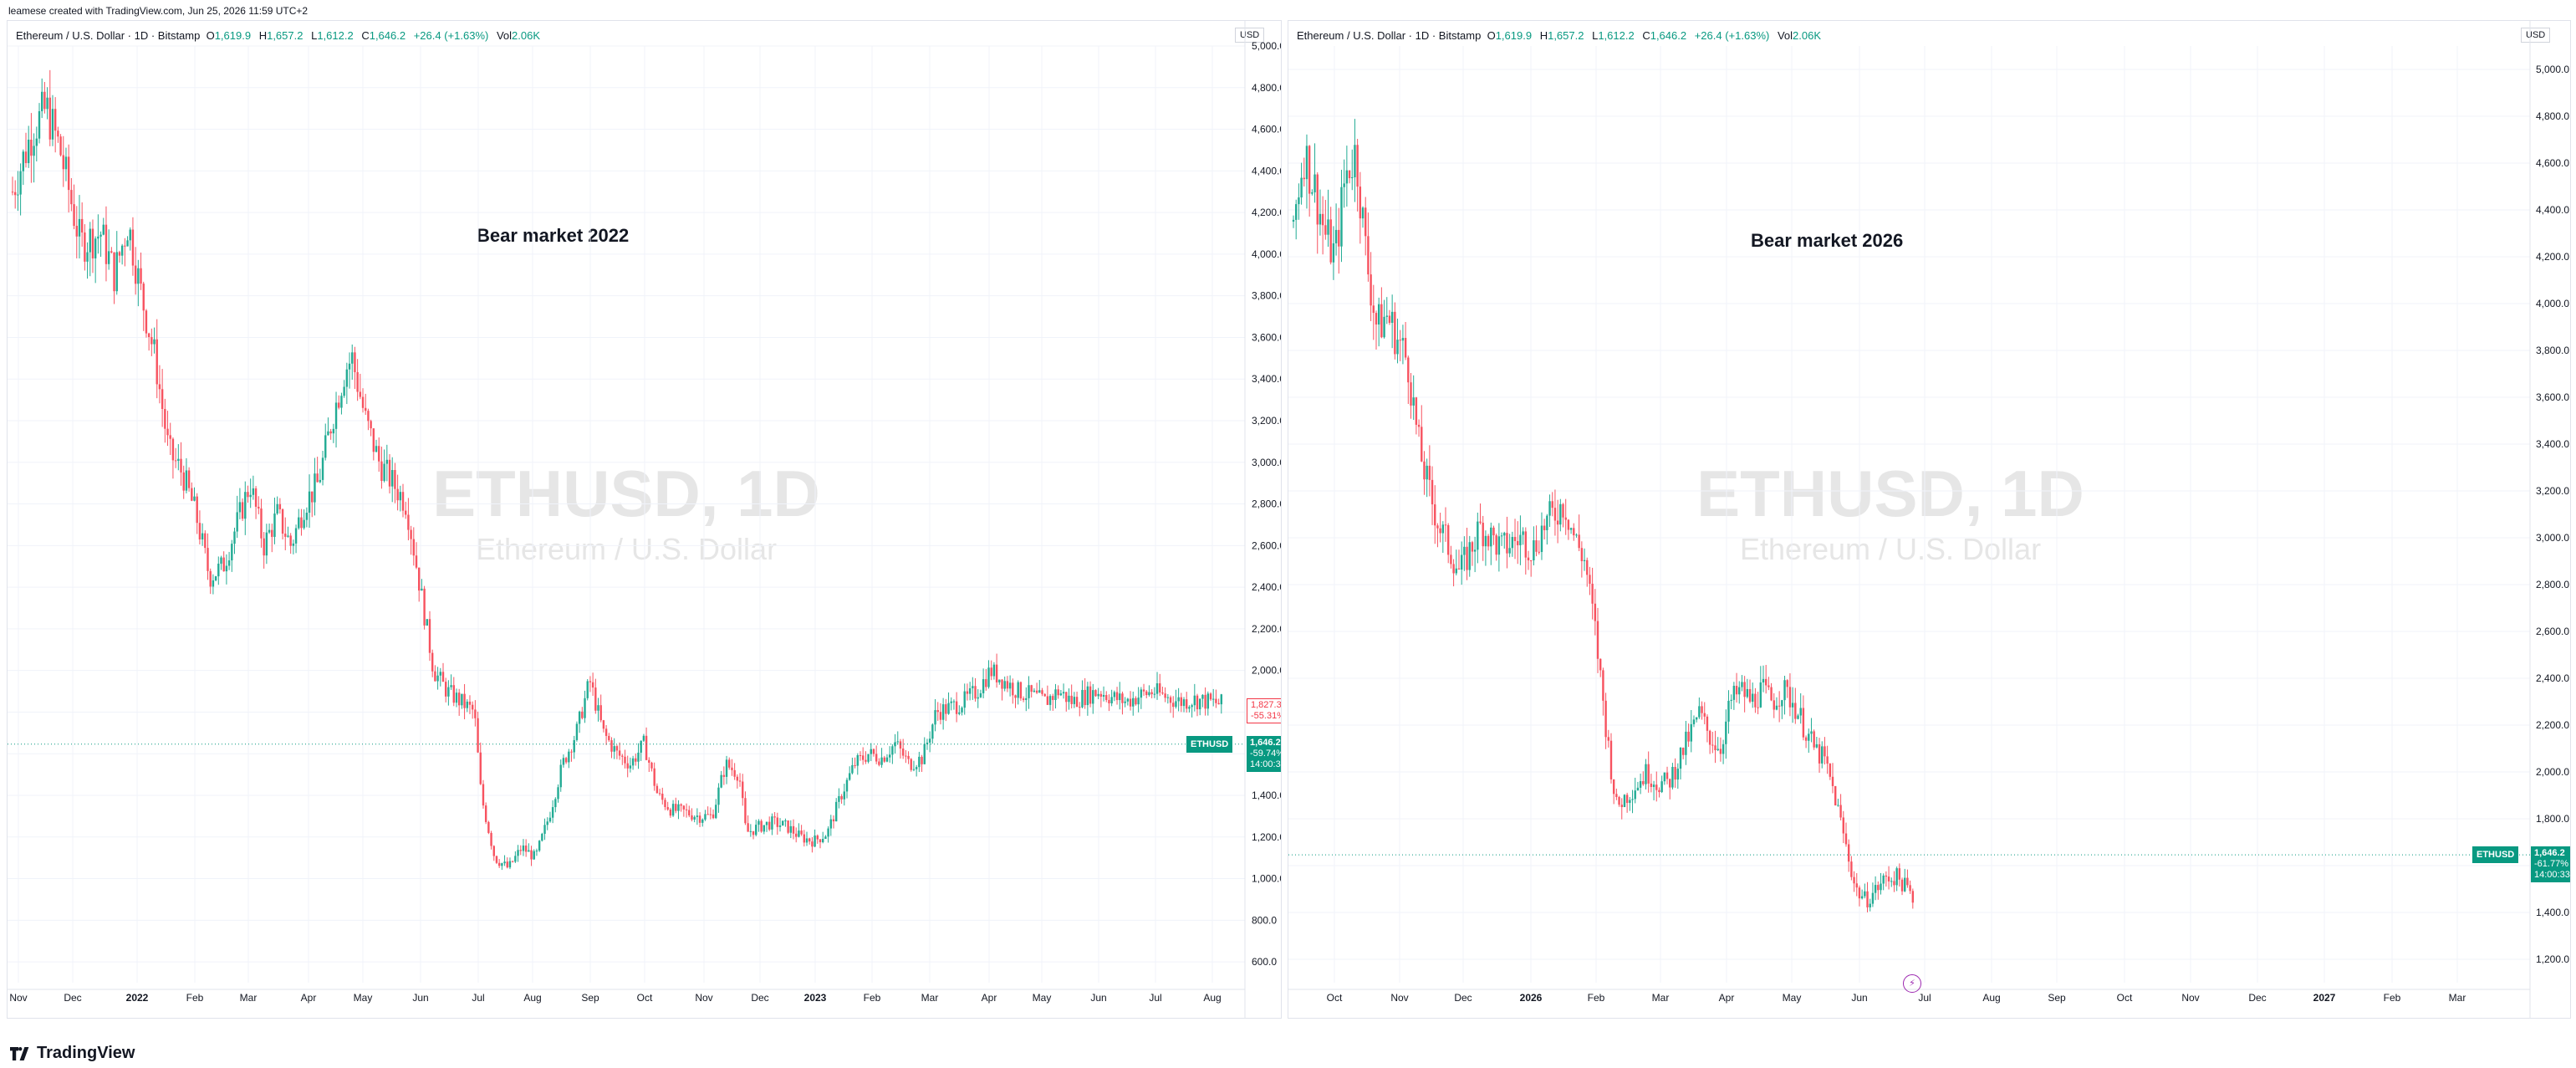 This screenshot has height=1068, width=2576. Describe the element at coordinates (2536, 35) in the screenshot. I see `currency-label: USD` at that location.